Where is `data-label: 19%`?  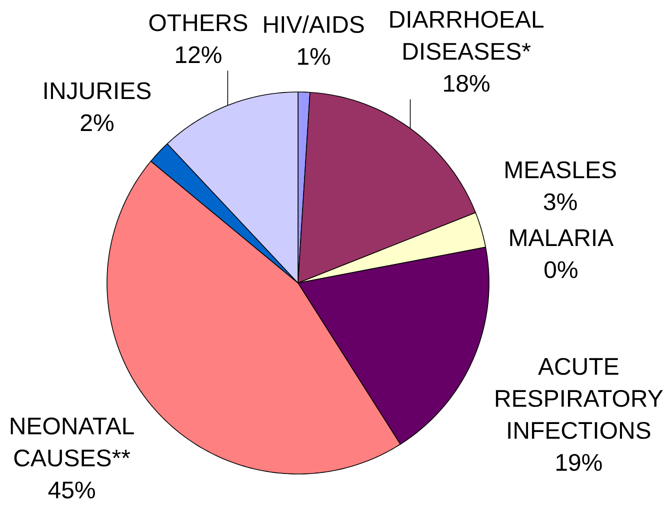 data-label: 19% is located at coordinates (579, 462).